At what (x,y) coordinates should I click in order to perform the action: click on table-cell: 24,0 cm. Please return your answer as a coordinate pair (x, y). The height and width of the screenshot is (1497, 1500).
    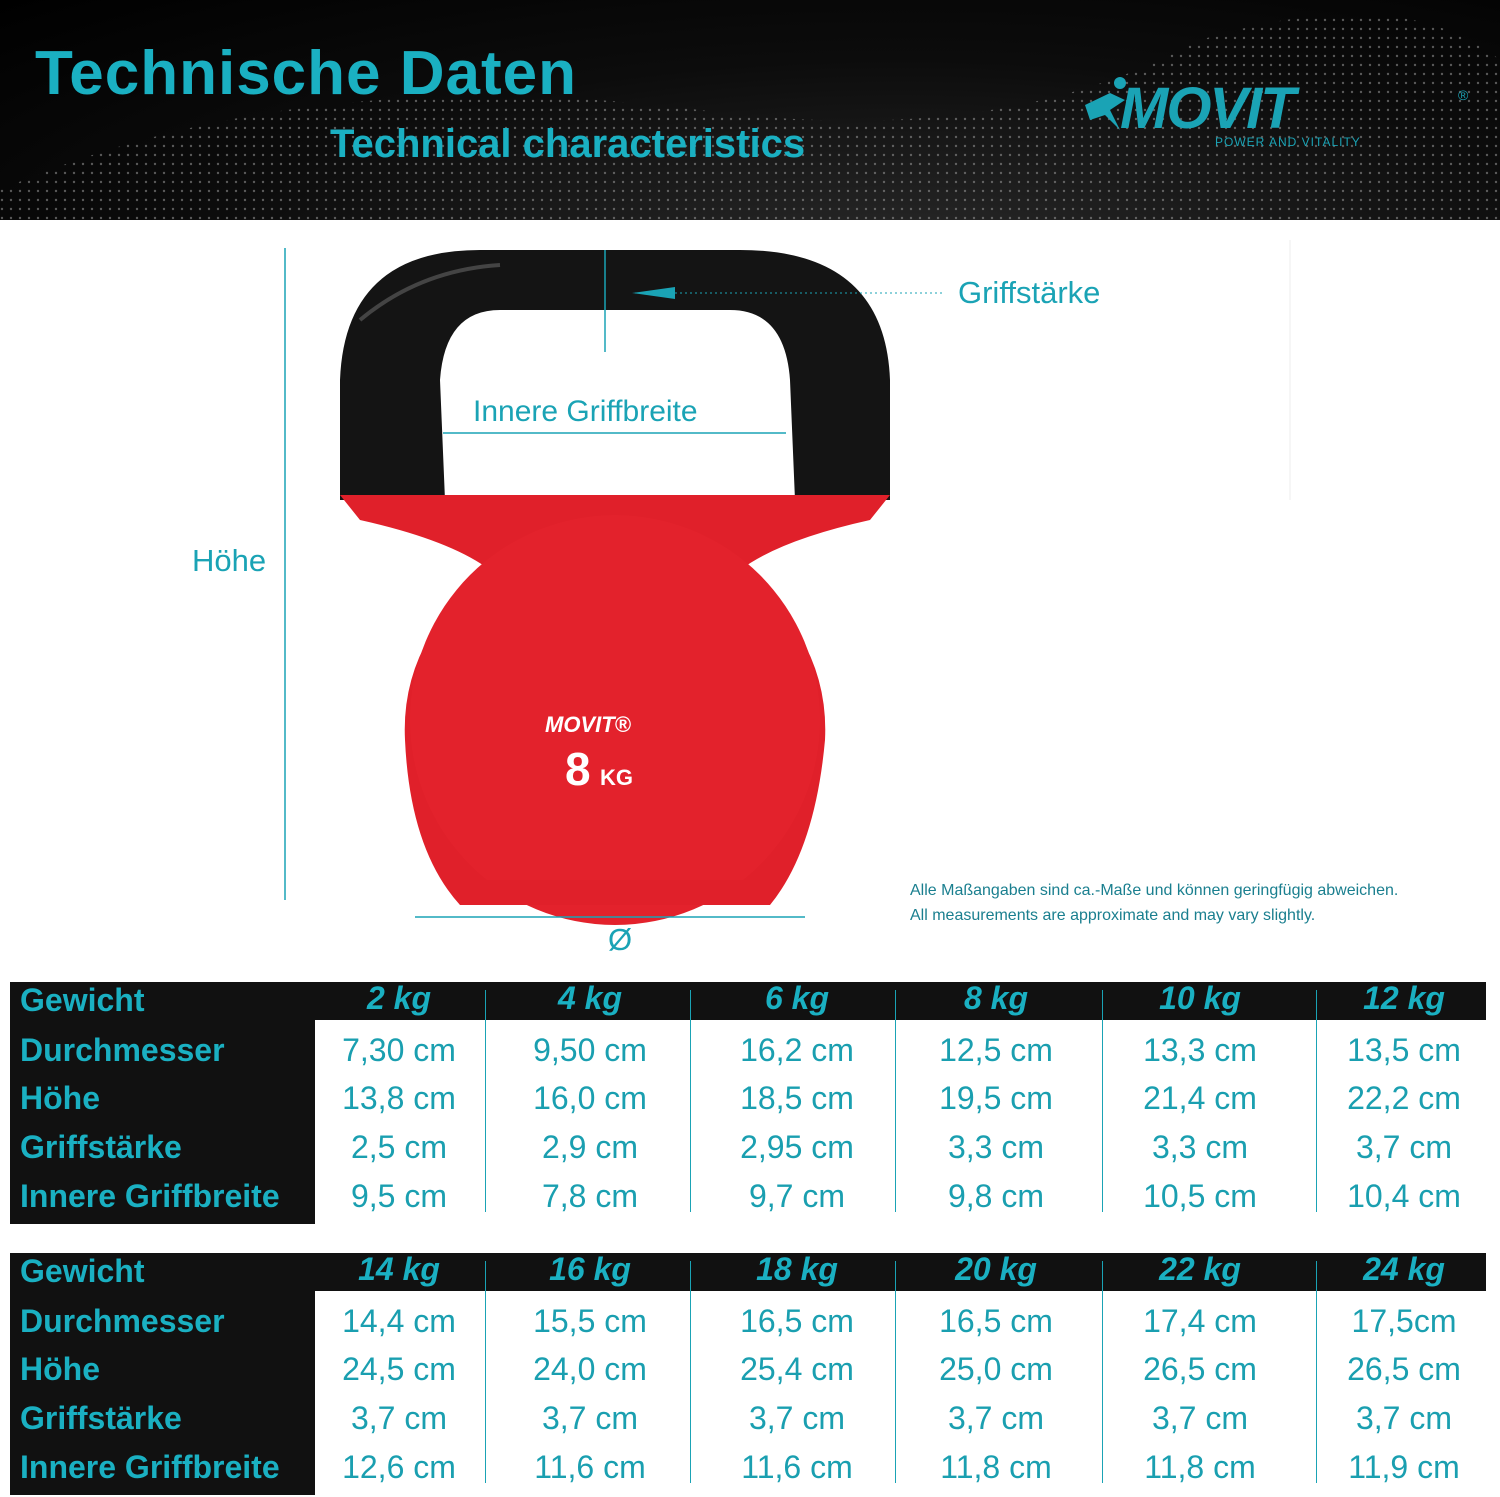
    Looking at the image, I should click on (590, 1369).